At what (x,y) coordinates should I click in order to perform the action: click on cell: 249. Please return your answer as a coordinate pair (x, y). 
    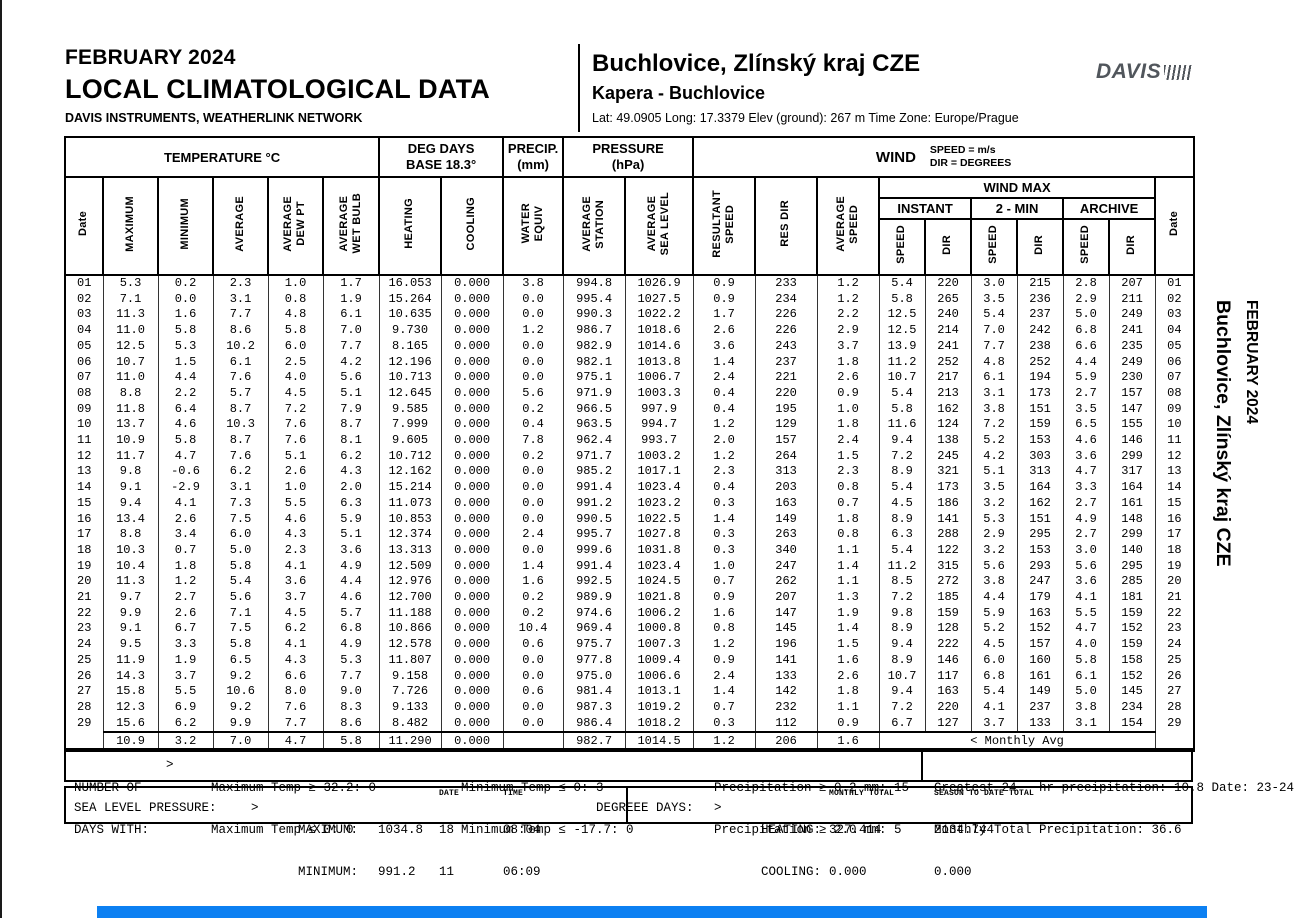
    Looking at the image, I should click on (1132, 315).